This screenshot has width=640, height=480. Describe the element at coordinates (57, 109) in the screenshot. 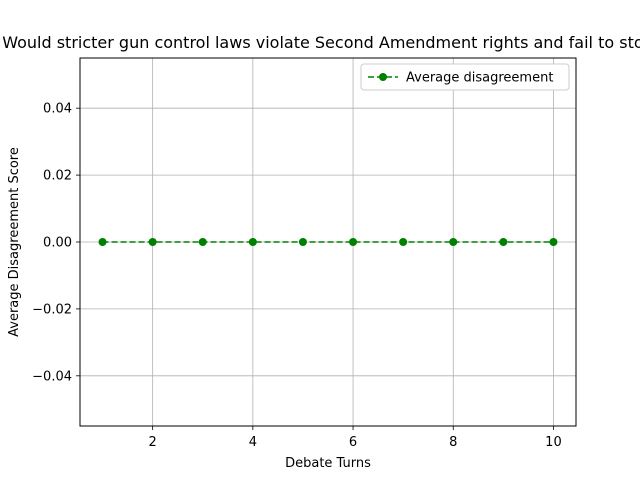

I see `y-tick-label: 0.04` at that location.